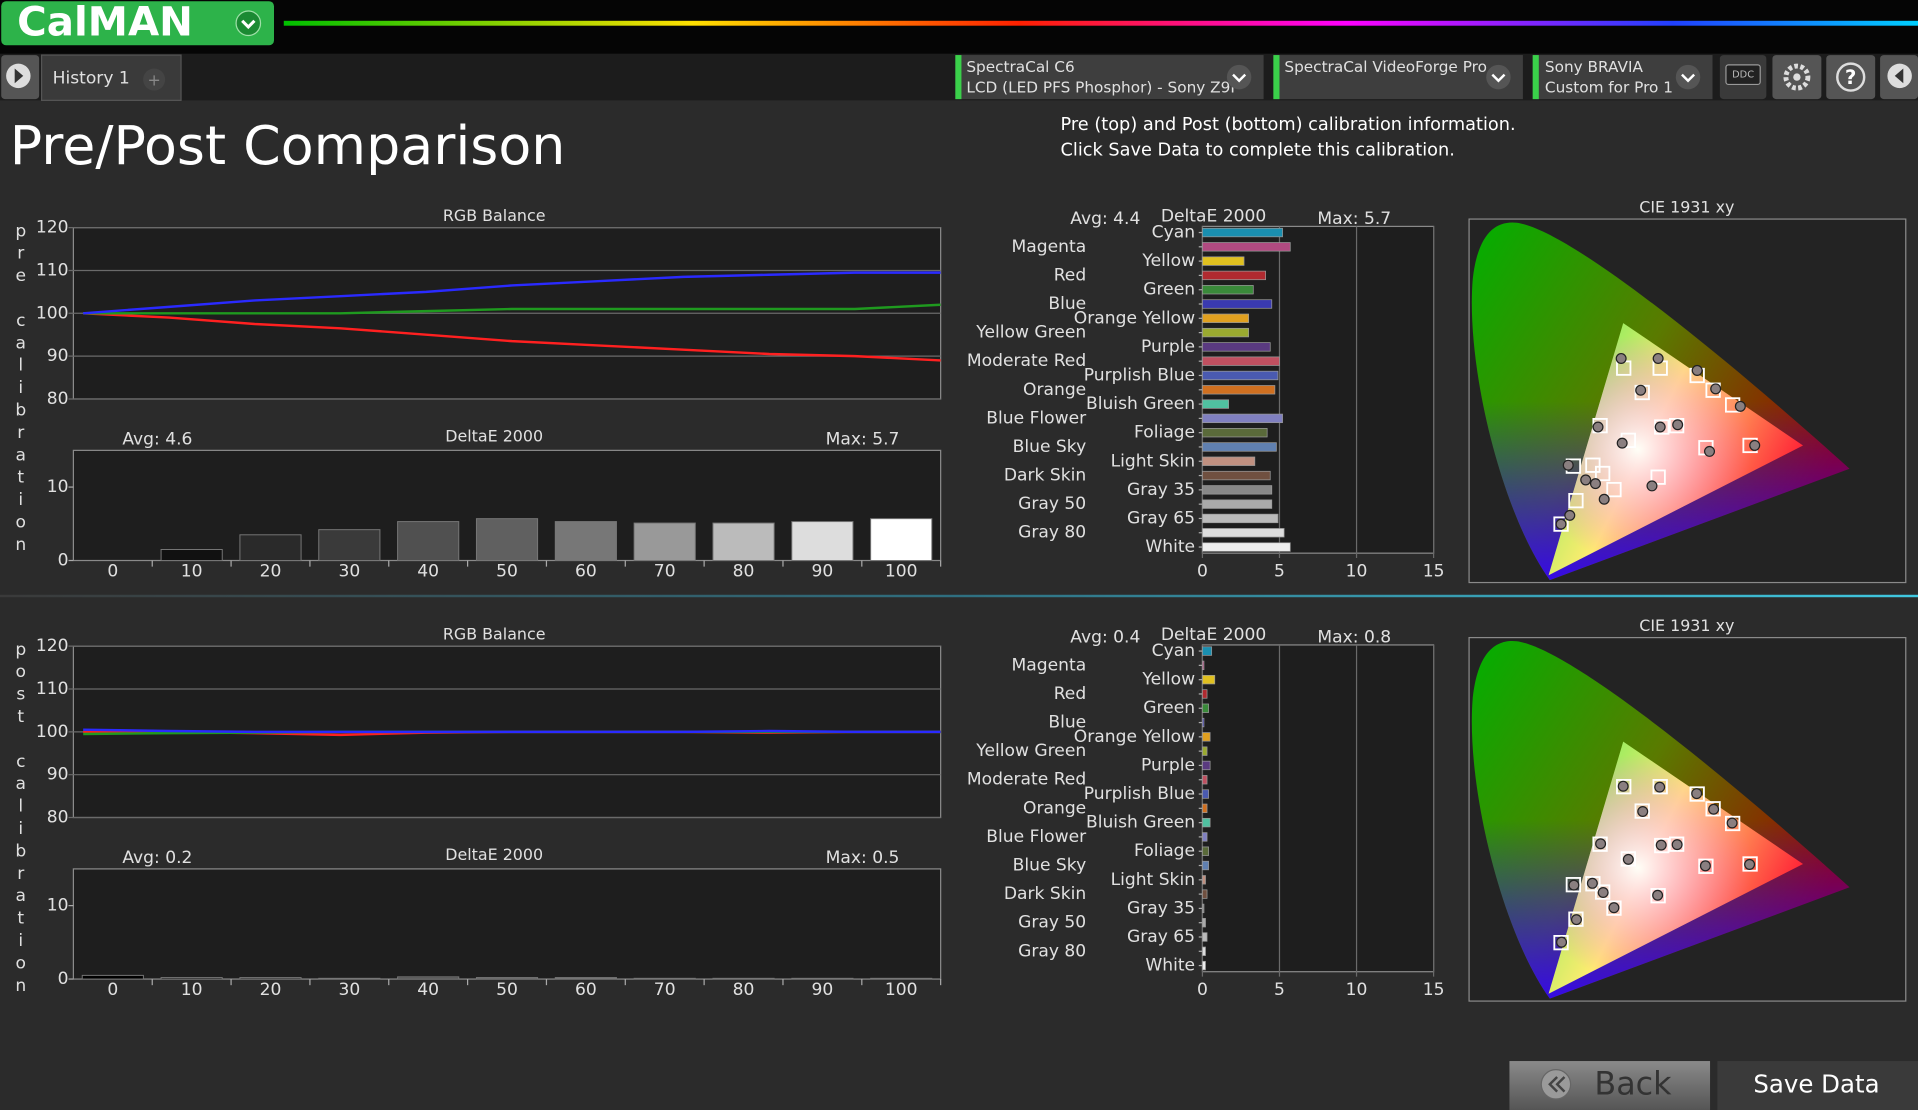  I want to click on chart-title: CIE 1931 xy, so click(1686, 625).